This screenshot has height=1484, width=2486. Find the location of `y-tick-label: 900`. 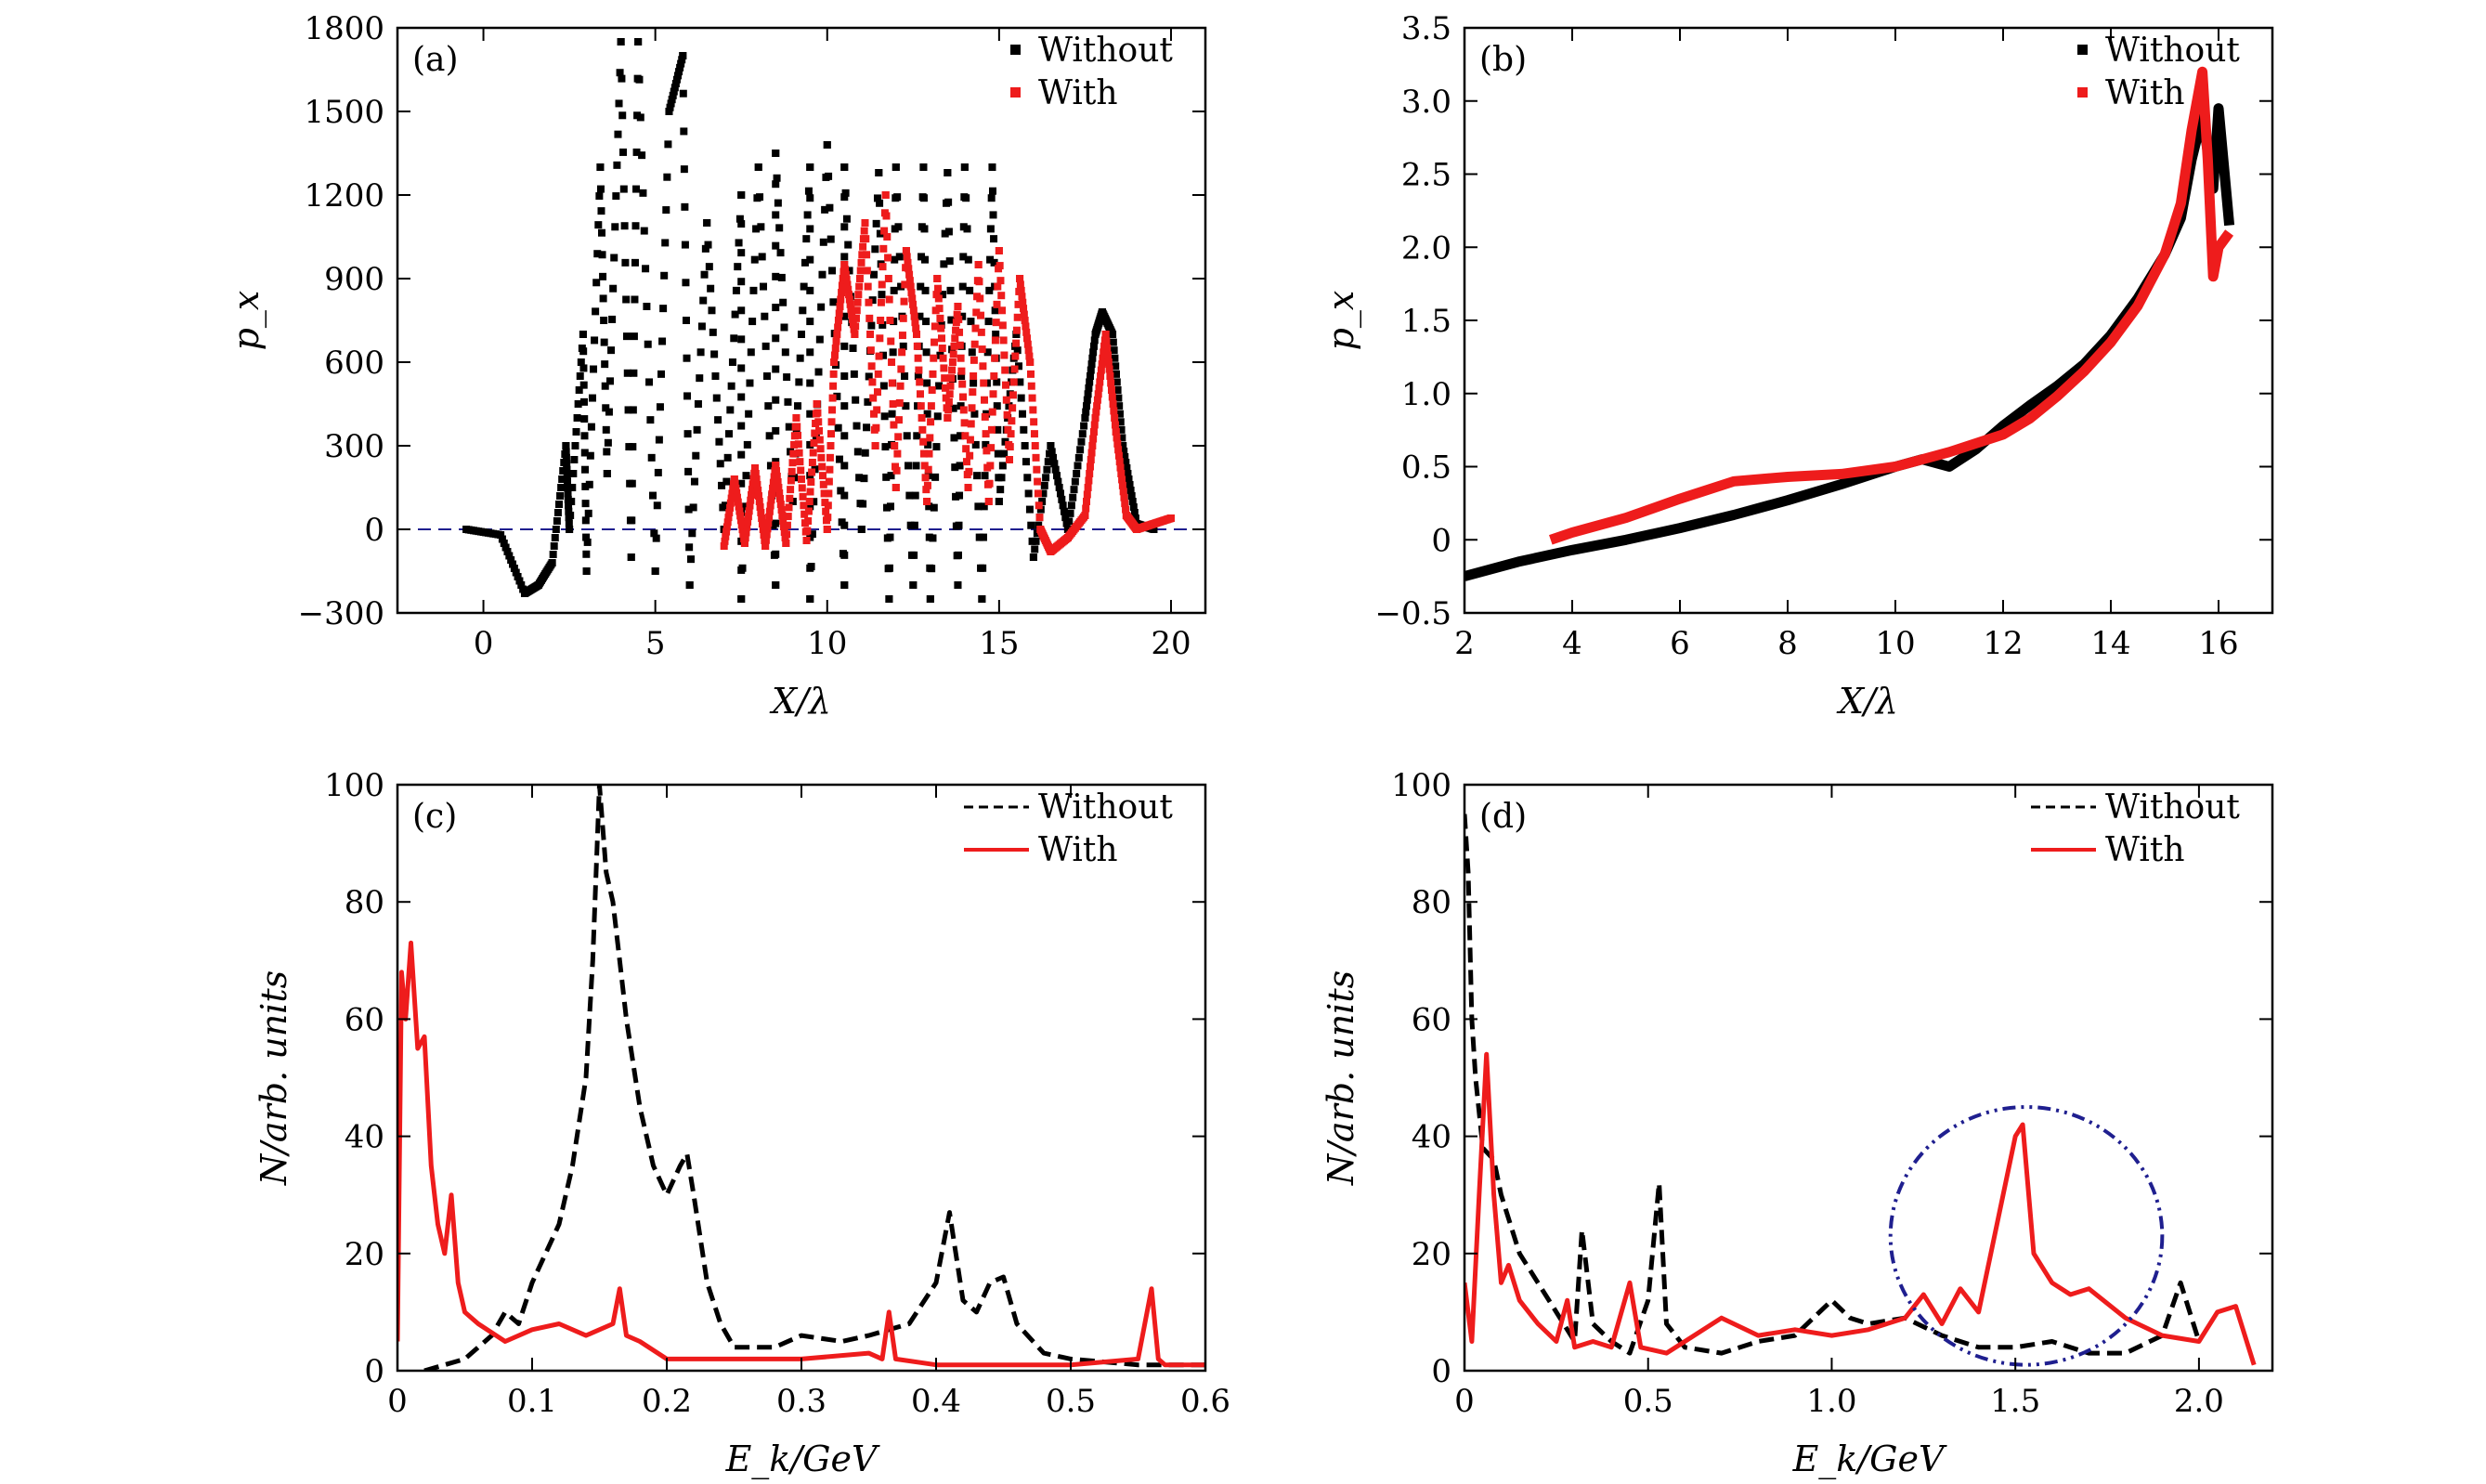

y-tick-label: 900 is located at coordinates (354, 279).